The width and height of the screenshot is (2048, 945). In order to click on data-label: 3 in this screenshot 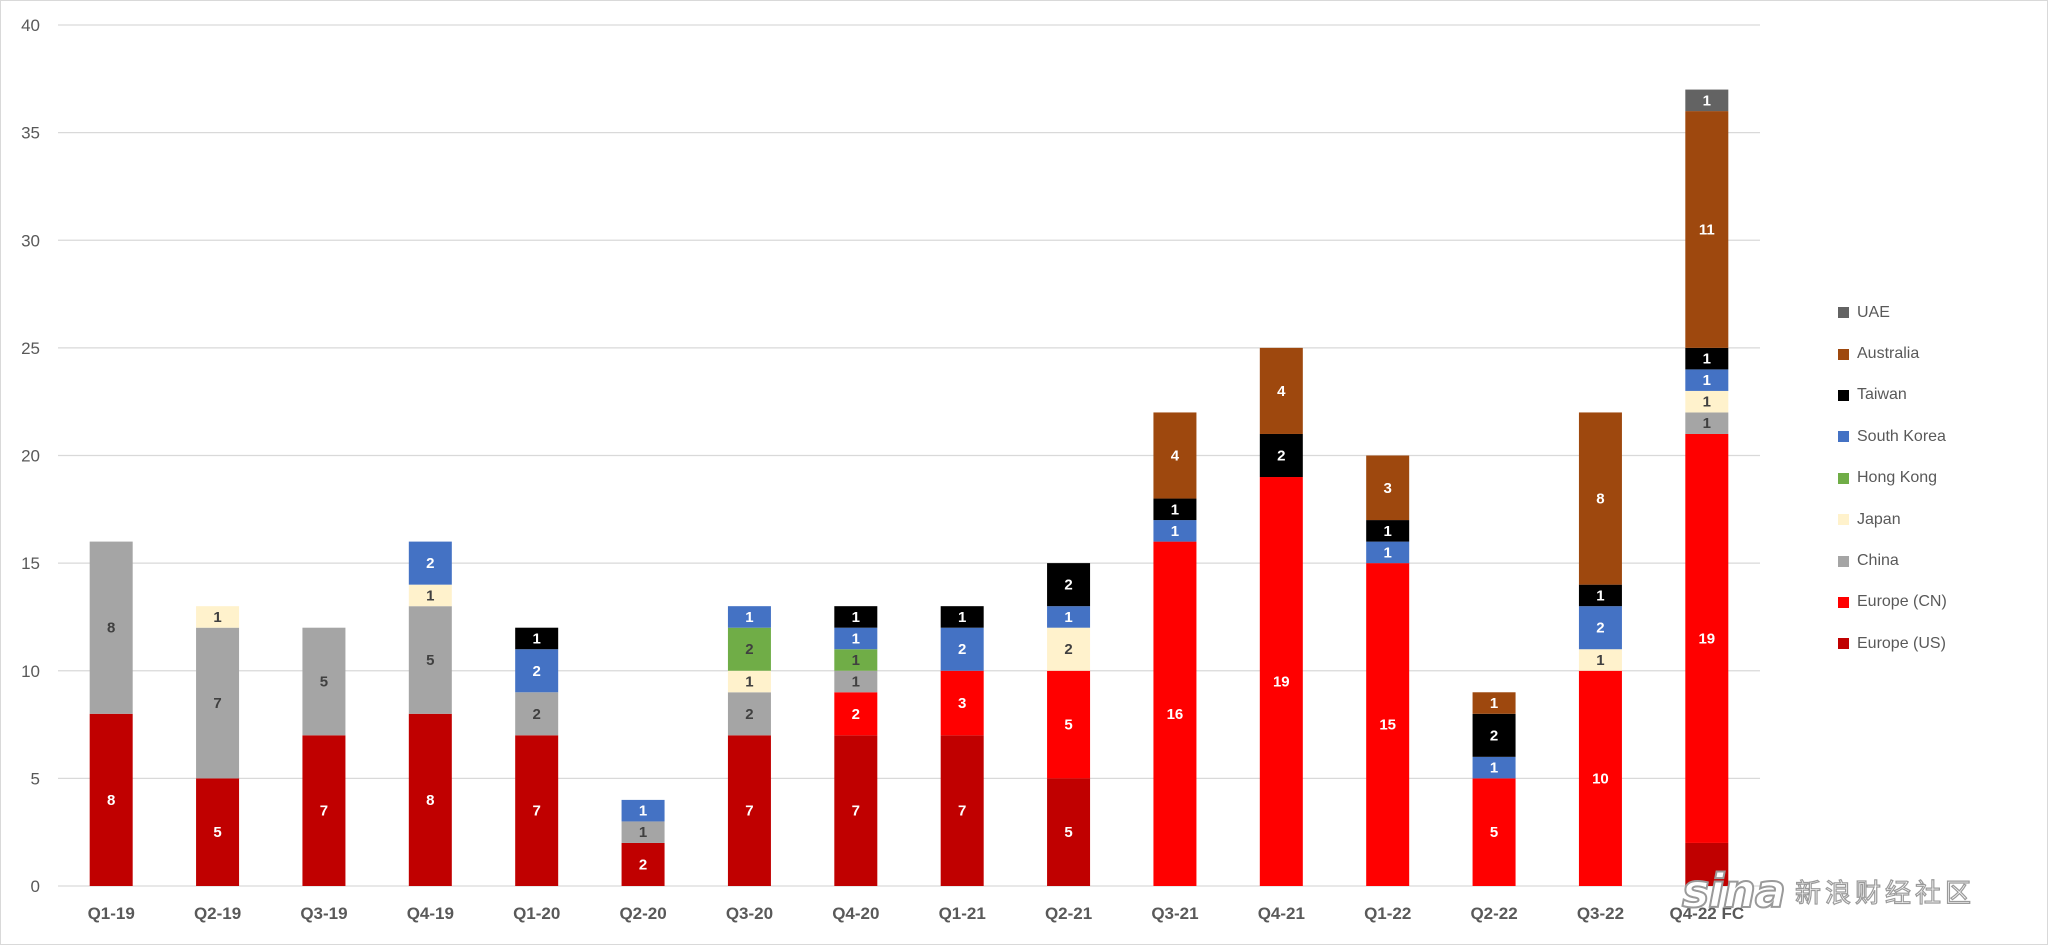, I will do `click(962, 703)`.